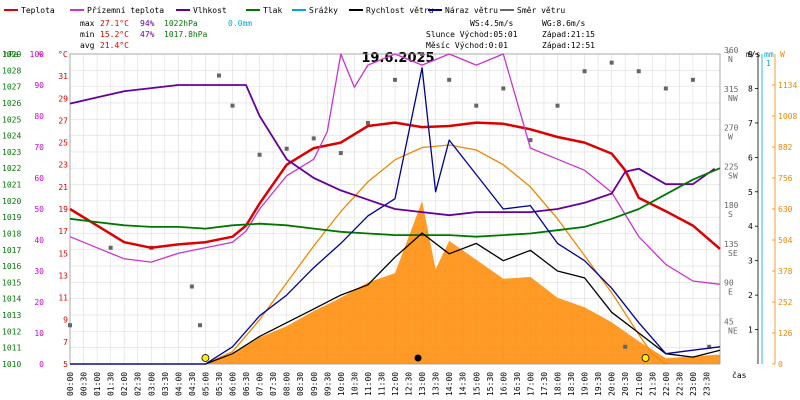 This screenshot has width=800, height=400. Describe the element at coordinates (11, 348) in the screenshot. I see `hpa-tick-label: 1011` at that location.